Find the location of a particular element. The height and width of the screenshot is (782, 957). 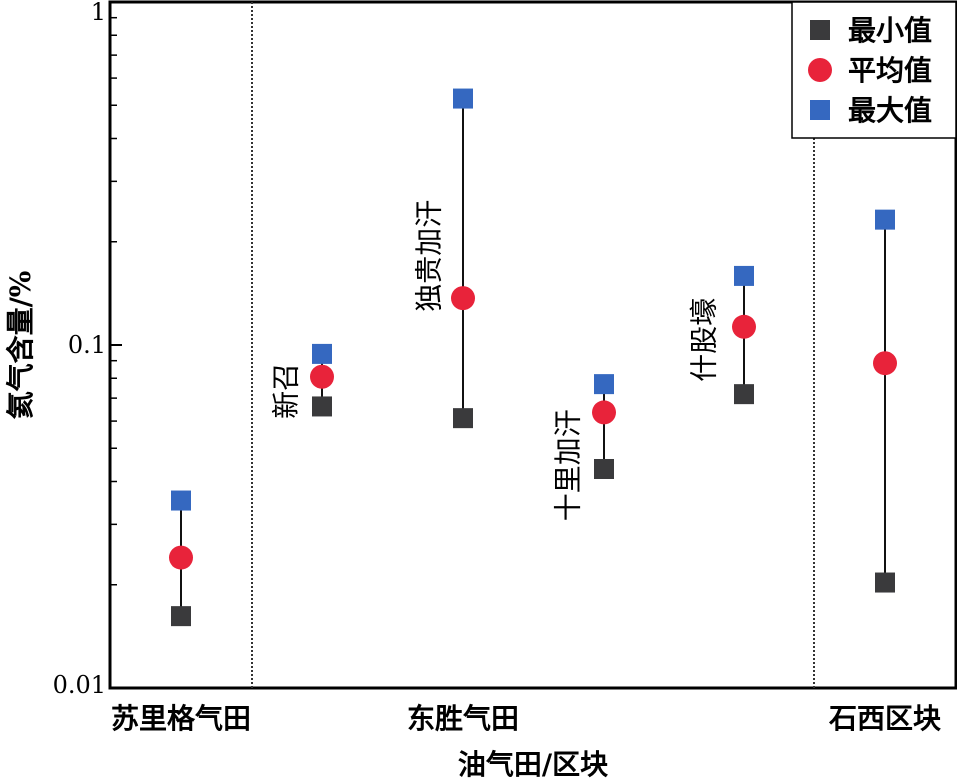

point-annotation: 什股壕 is located at coordinates (704, 340).